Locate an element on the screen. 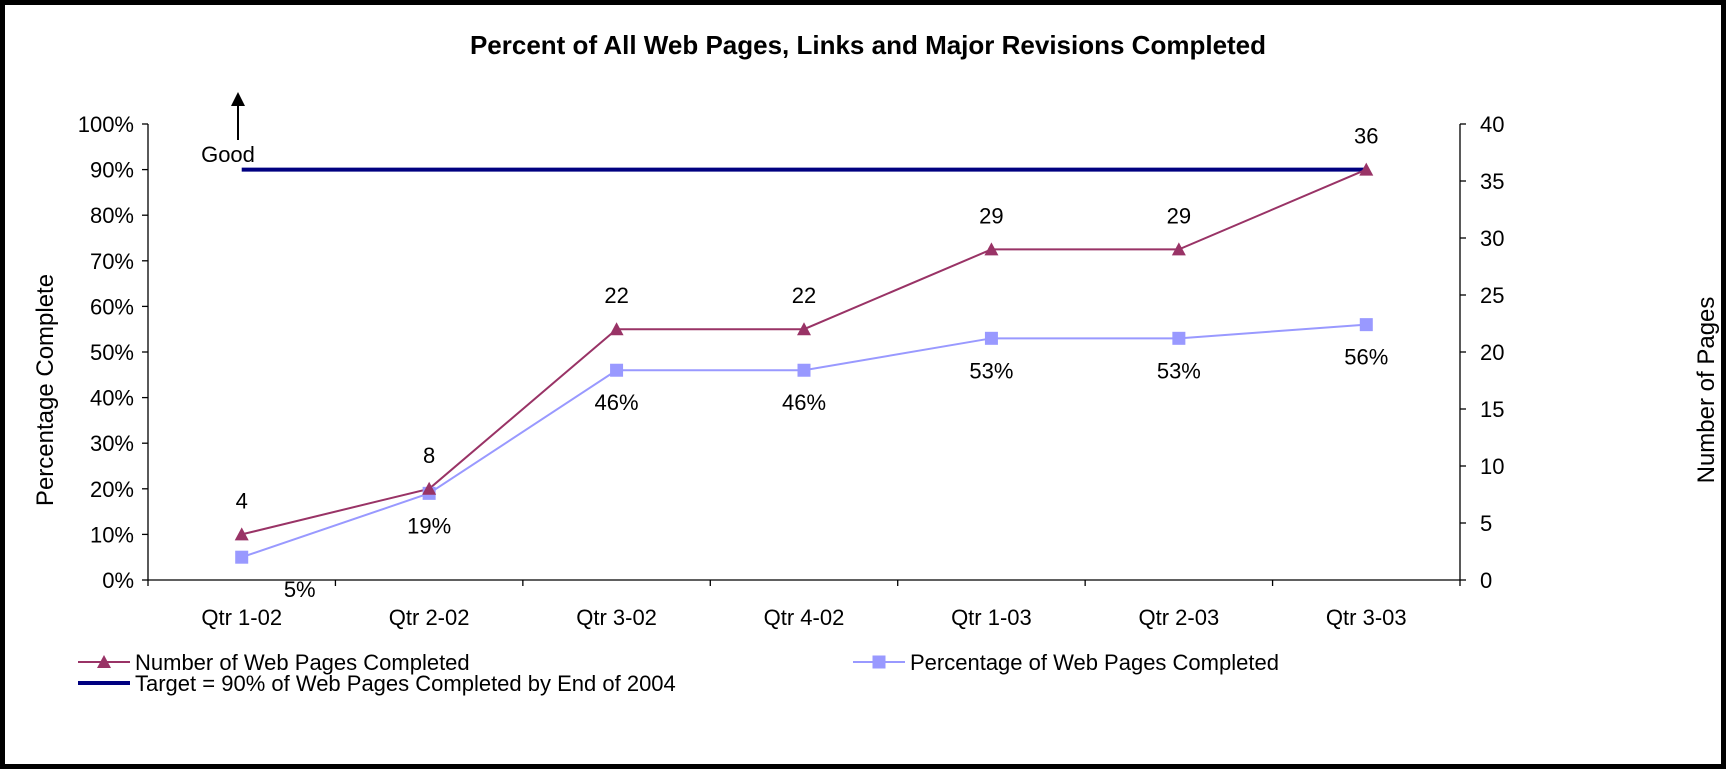  y2-tick-label: 35 is located at coordinates (1492, 181).